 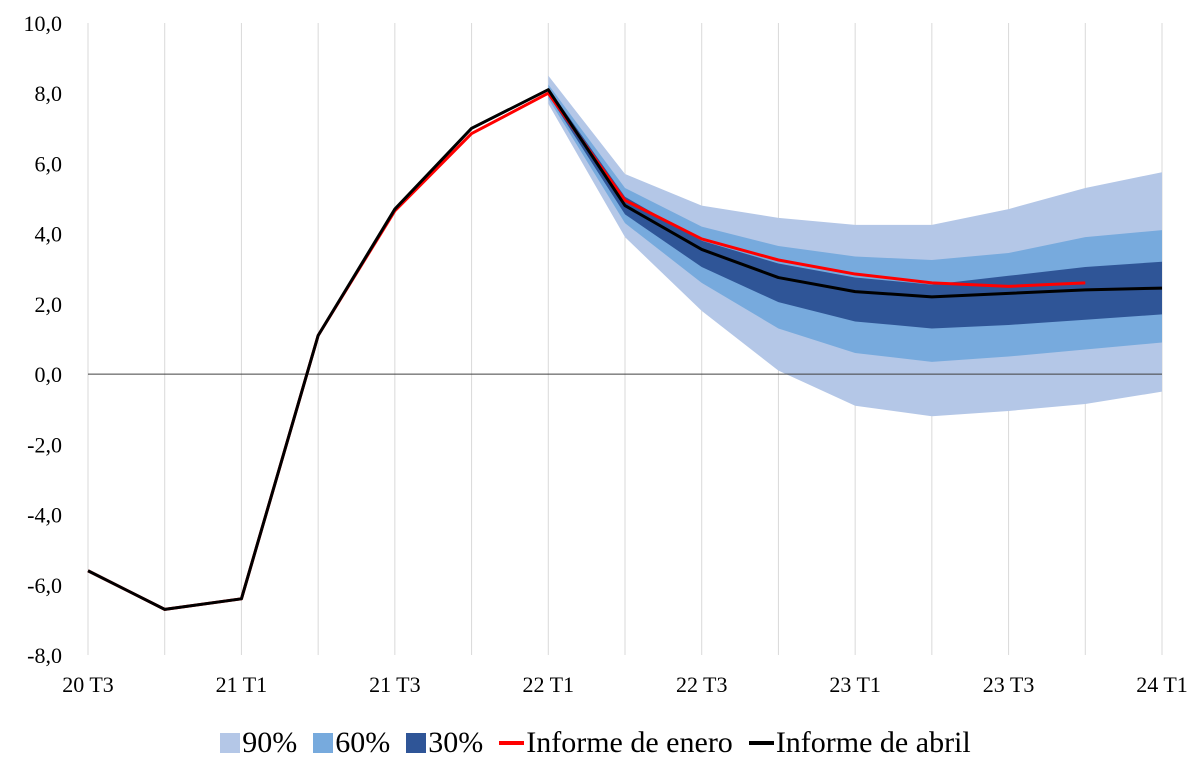 What do you see at coordinates (549, 684) in the screenshot?
I see `x-tick-label: 22 T1` at bounding box center [549, 684].